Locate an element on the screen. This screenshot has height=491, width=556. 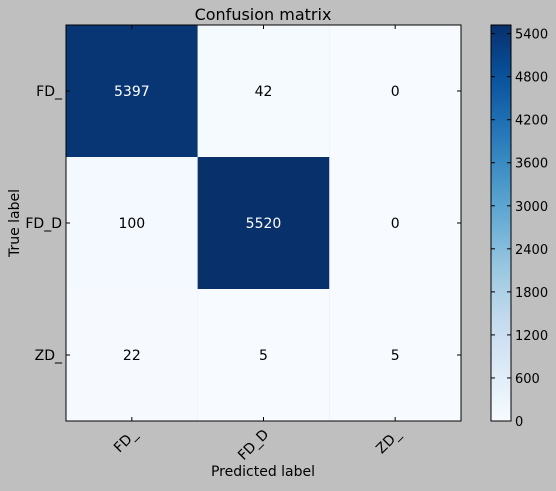
colorbar-tick-label: 1200 is located at coordinates (531, 336).